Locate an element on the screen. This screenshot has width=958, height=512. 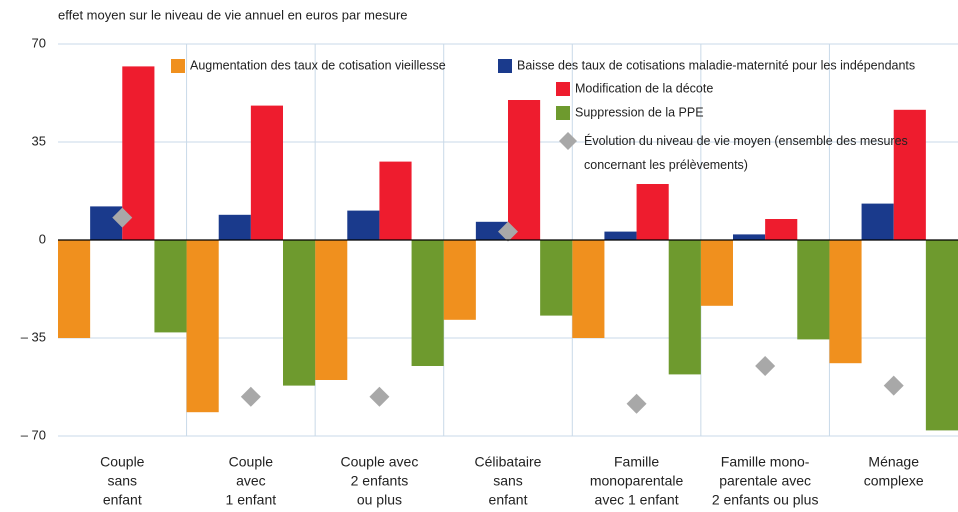
legend-label: Suppression de la PPE is located at coordinates (639, 112).